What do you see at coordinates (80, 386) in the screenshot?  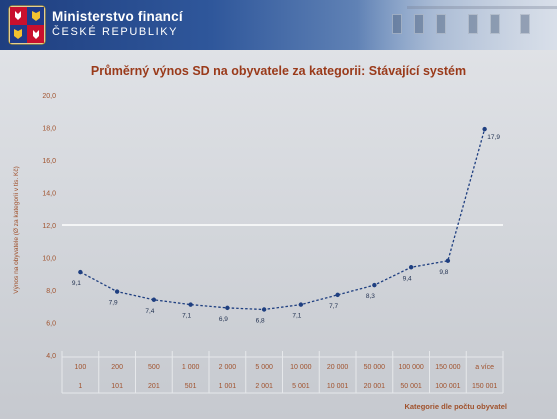 I see `x-tick-label-lower: 1` at bounding box center [80, 386].